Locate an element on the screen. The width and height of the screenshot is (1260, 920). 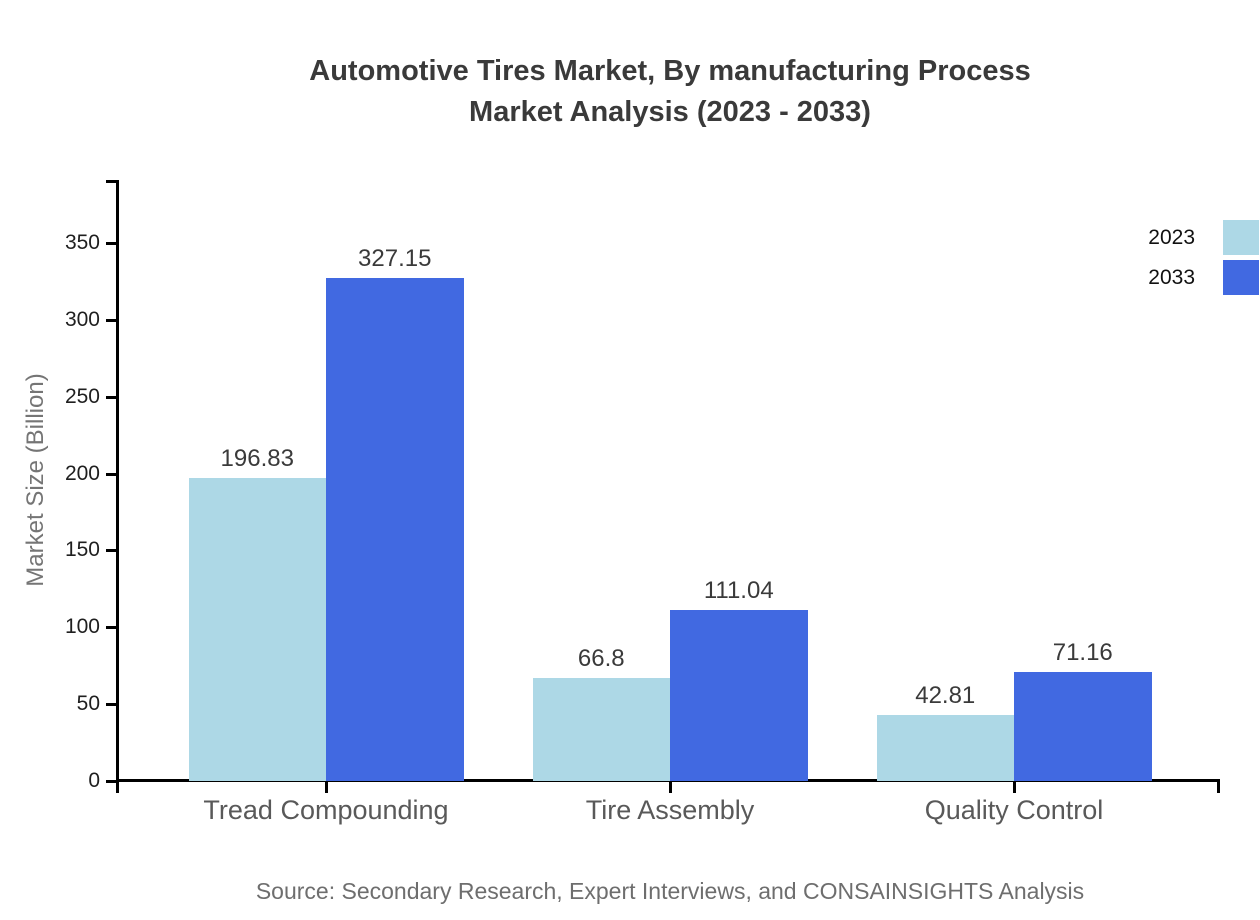
y-tick-label: 100 is located at coordinates (82, 627).